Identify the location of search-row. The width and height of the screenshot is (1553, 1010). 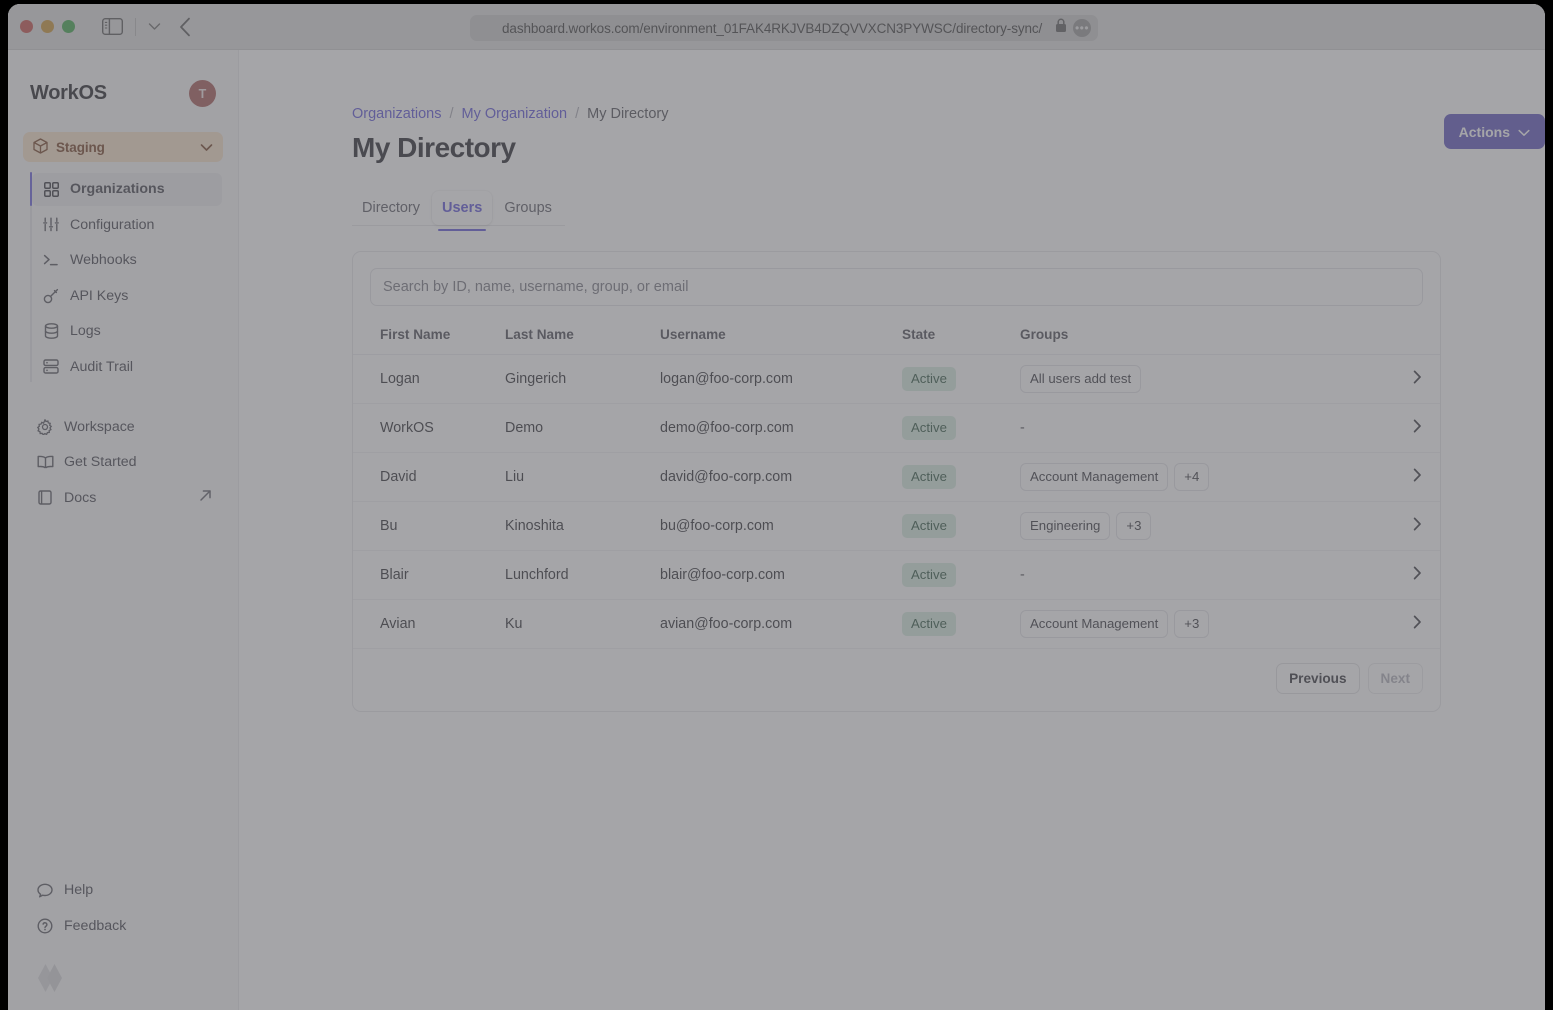
(896, 286).